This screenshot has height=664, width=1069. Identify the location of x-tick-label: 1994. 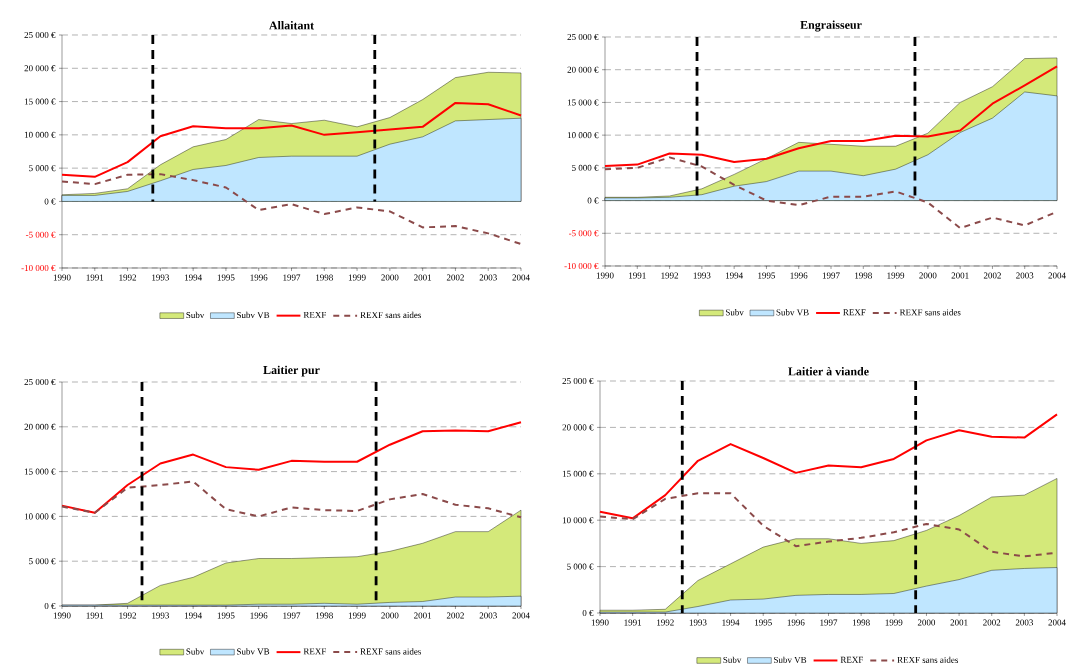
(731, 622).